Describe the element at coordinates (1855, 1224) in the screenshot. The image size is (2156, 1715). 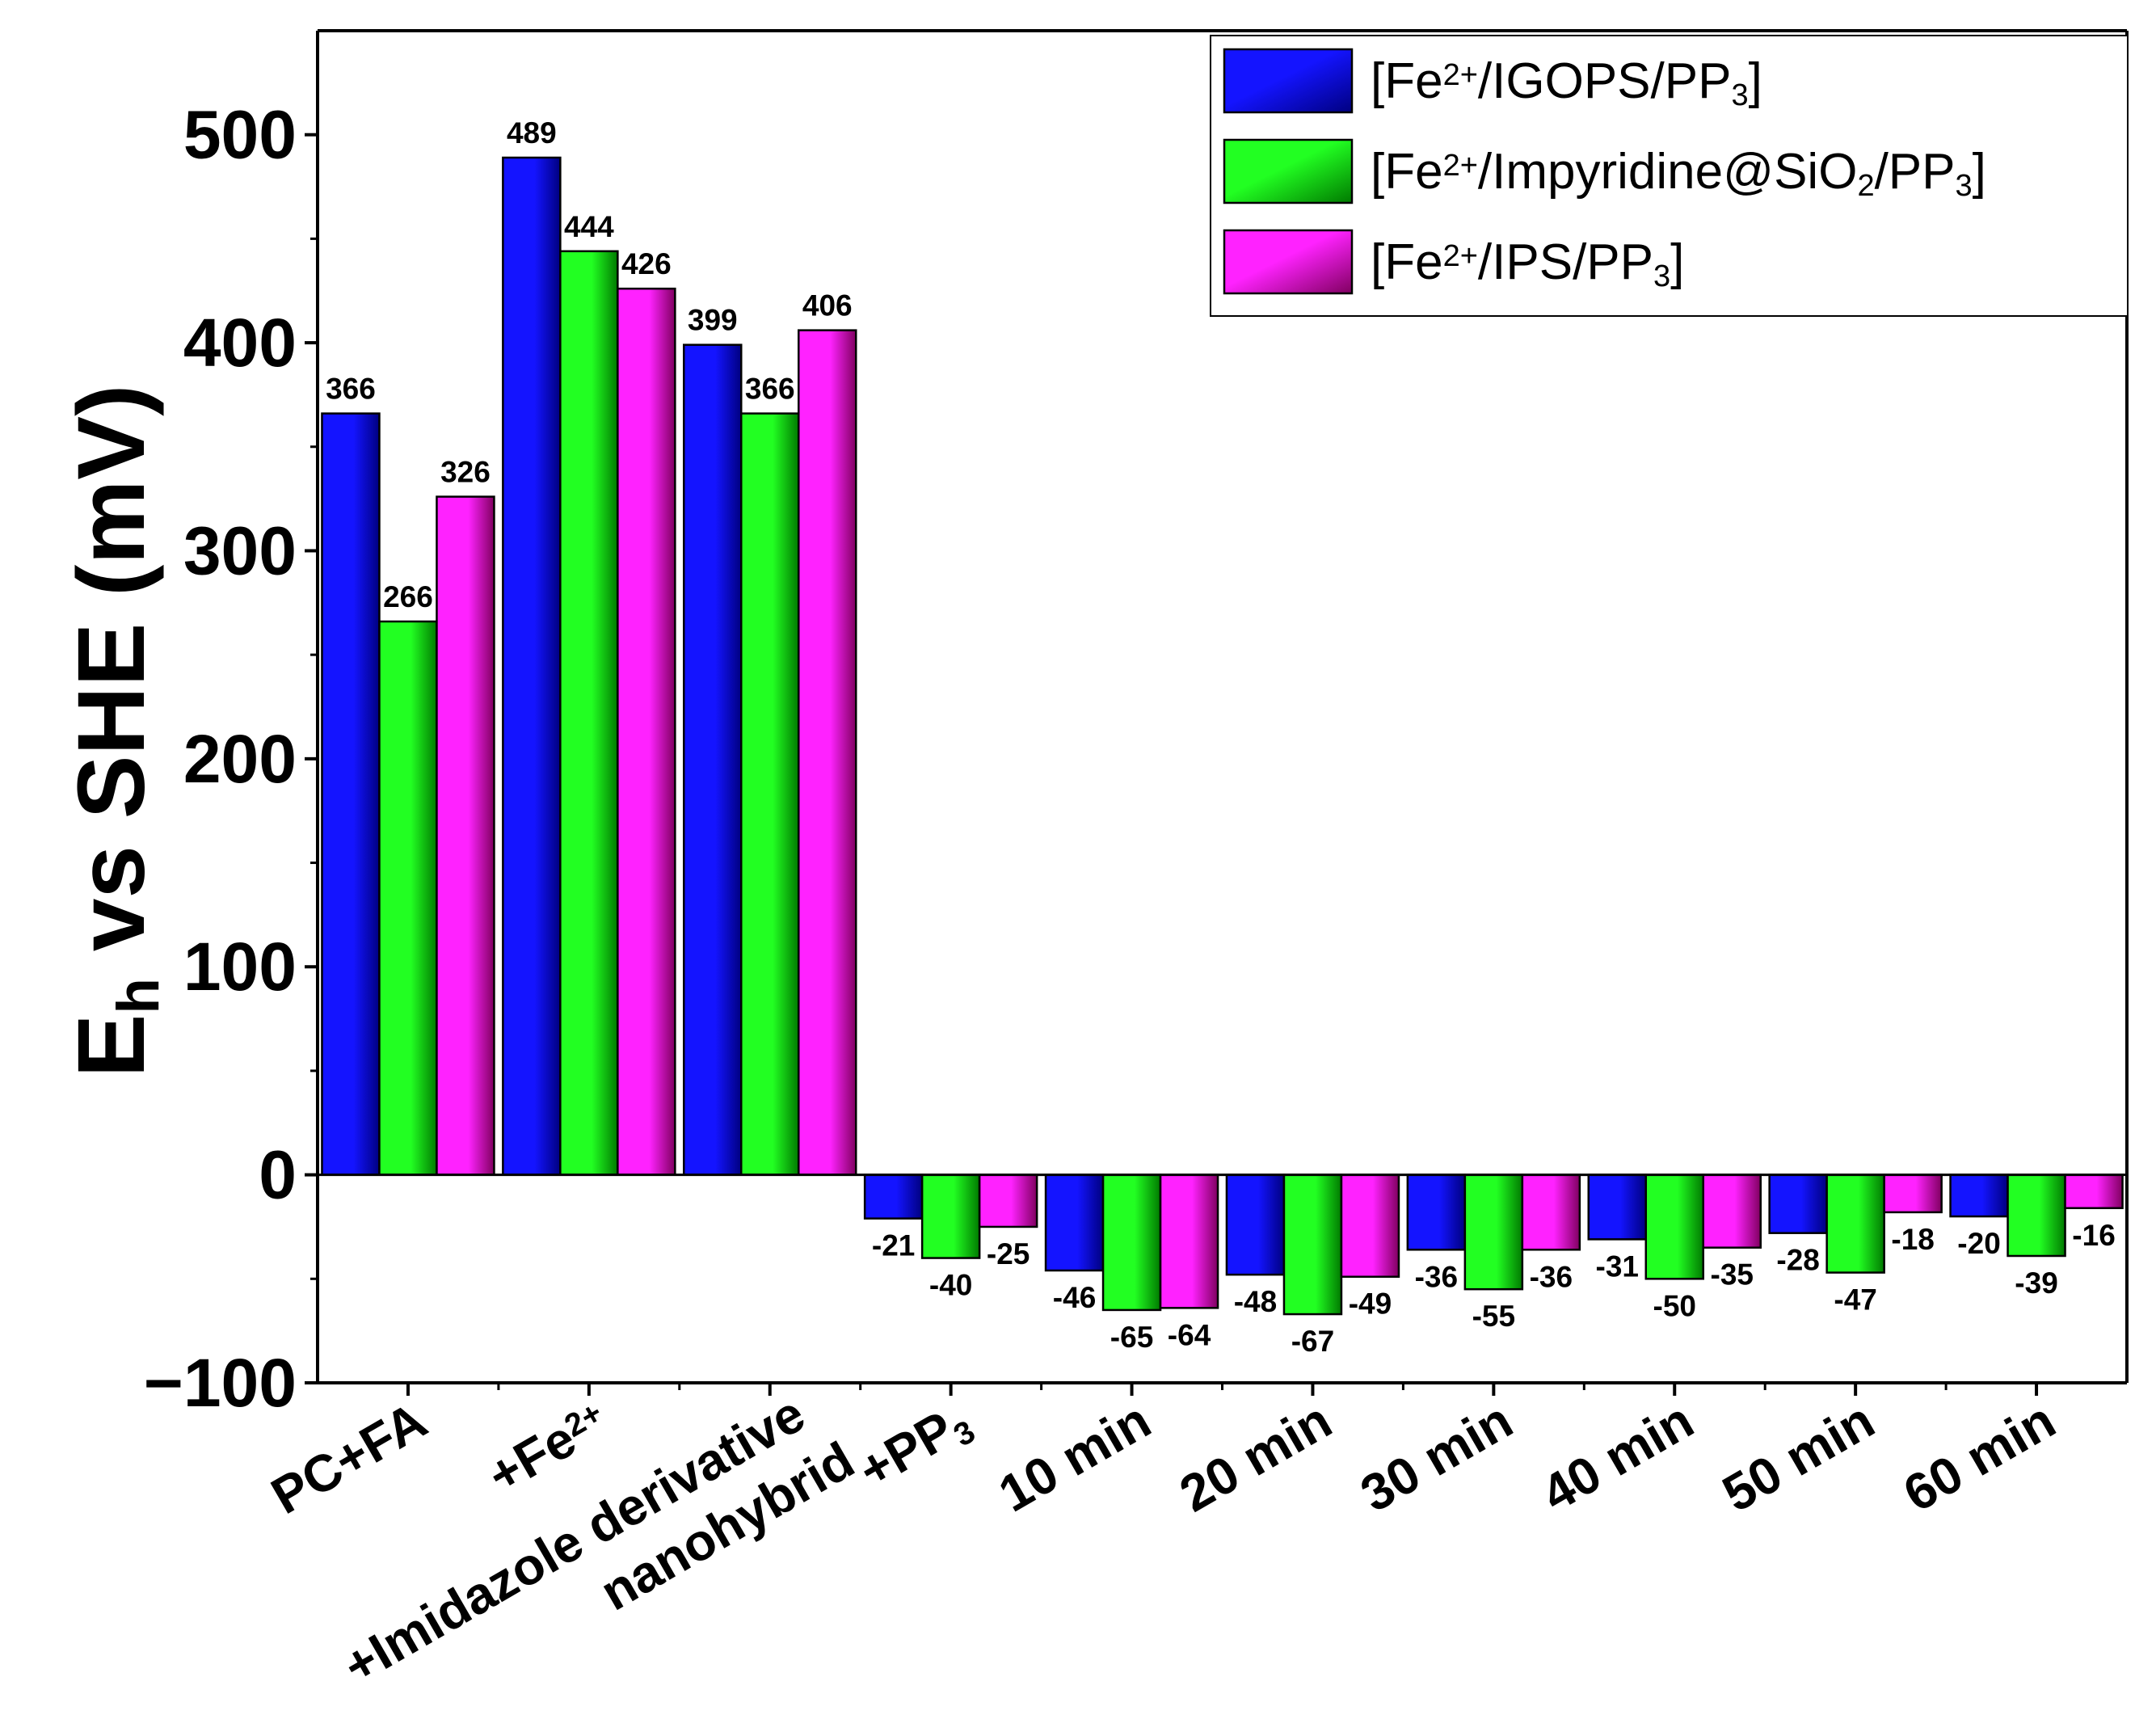
I see `bar-series2-cat9` at that location.